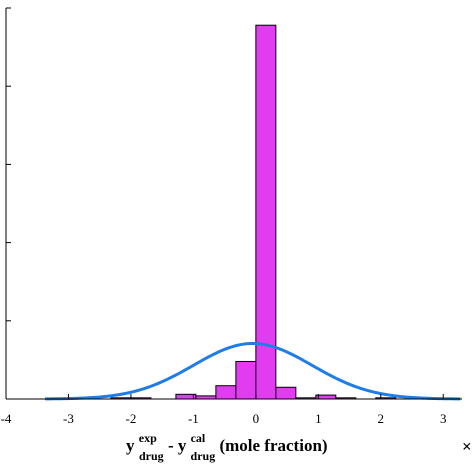  I want to click on xlabel-y-cal: y, so click(182, 445).